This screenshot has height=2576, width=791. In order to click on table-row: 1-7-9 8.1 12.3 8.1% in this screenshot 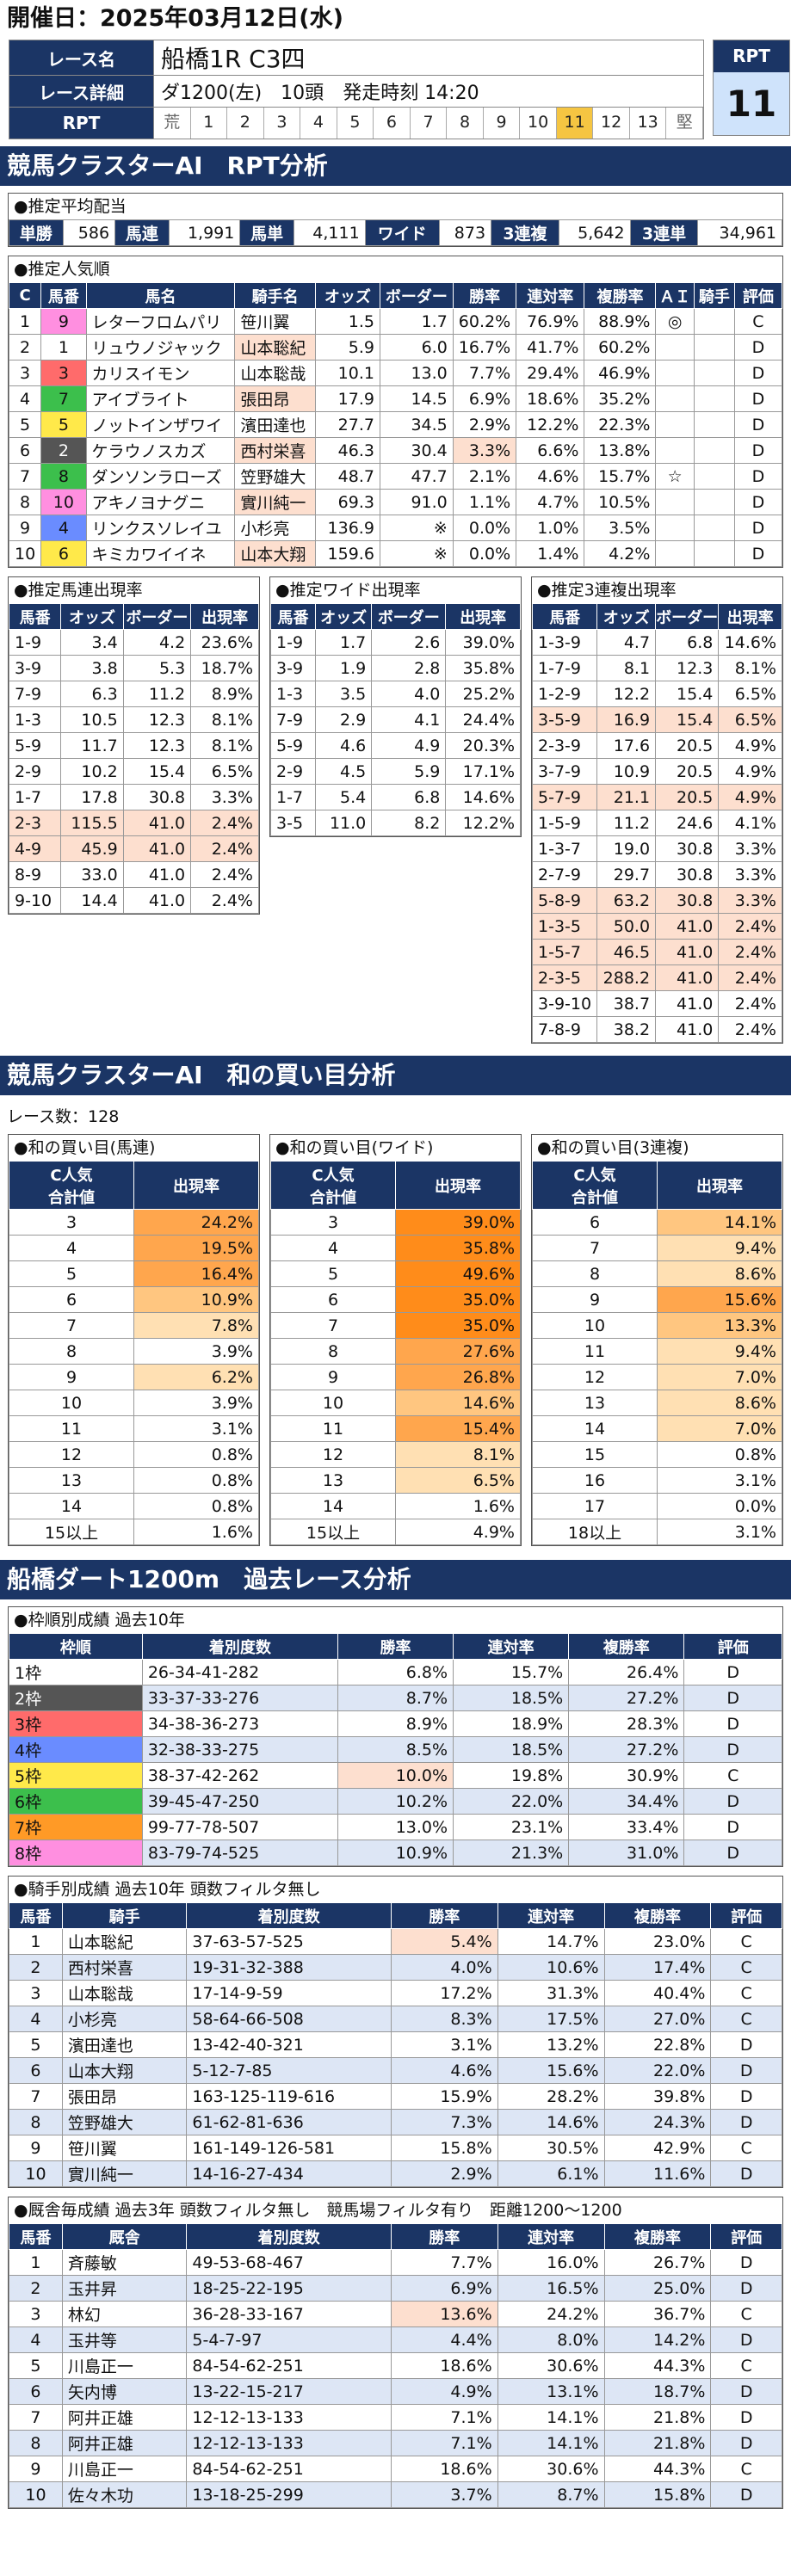, I will do `click(656, 668)`.